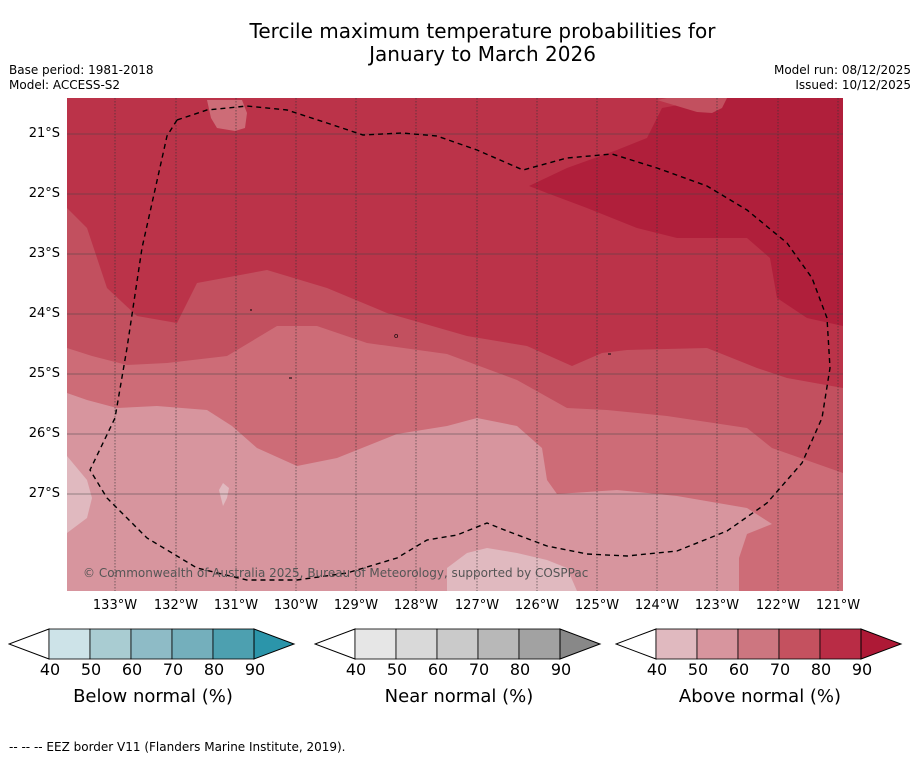  What do you see at coordinates (44, 433) in the screenshot?
I see `lat-label-26s: 26°S` at bounding box center [44, 433].